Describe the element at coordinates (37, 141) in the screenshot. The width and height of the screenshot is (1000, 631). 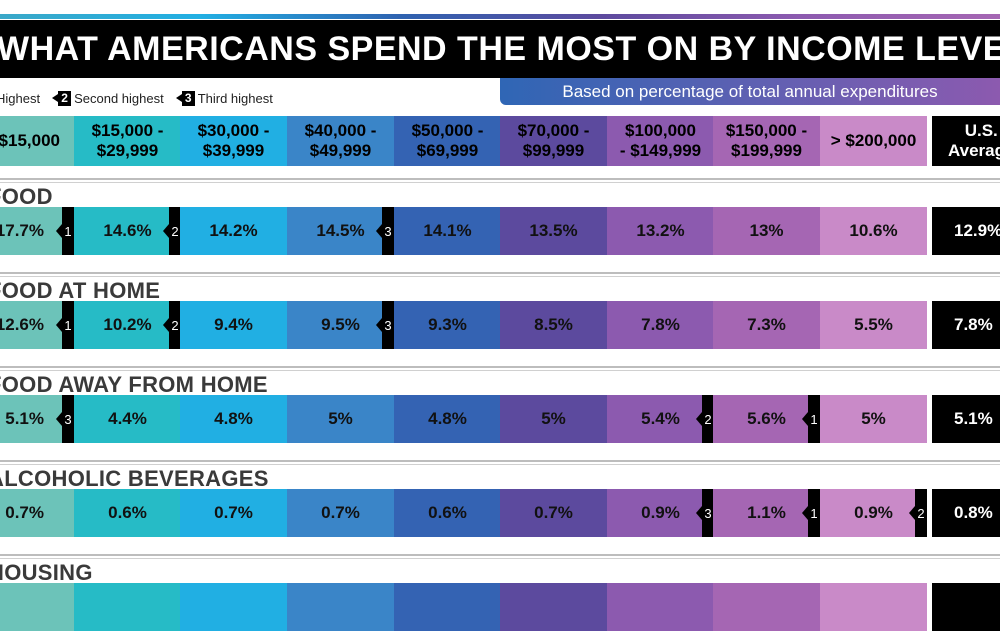
I see `income-bracket-header: $15,000` at that location.